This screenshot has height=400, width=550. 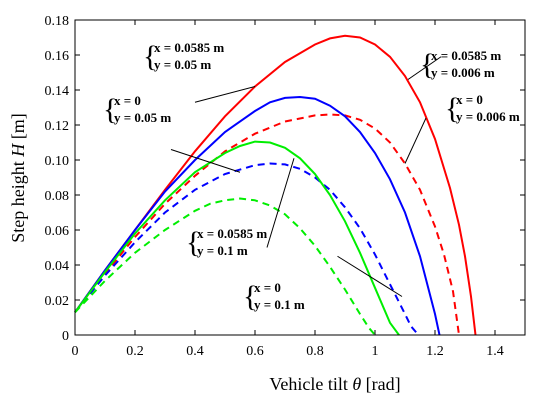 What do you see at coordinates (57, 266) in the screenshot?
I see `y-tick-label: 0.04` at bounding box center [57, 266].